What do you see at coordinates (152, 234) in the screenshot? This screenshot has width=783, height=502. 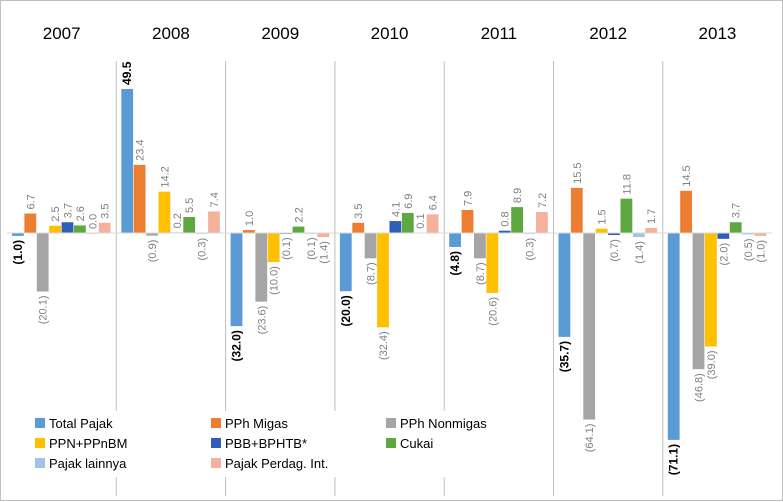 I see `bar-2008-pph-nonmigas` at bounding box center [152, 234].